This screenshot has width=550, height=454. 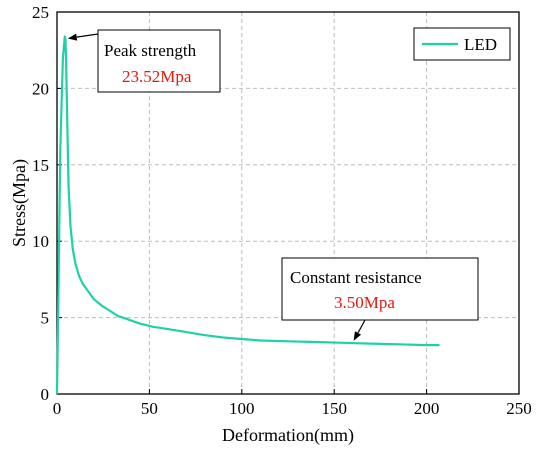 I want to click on annotation-peak-arrow, so click(x=87, y=35).